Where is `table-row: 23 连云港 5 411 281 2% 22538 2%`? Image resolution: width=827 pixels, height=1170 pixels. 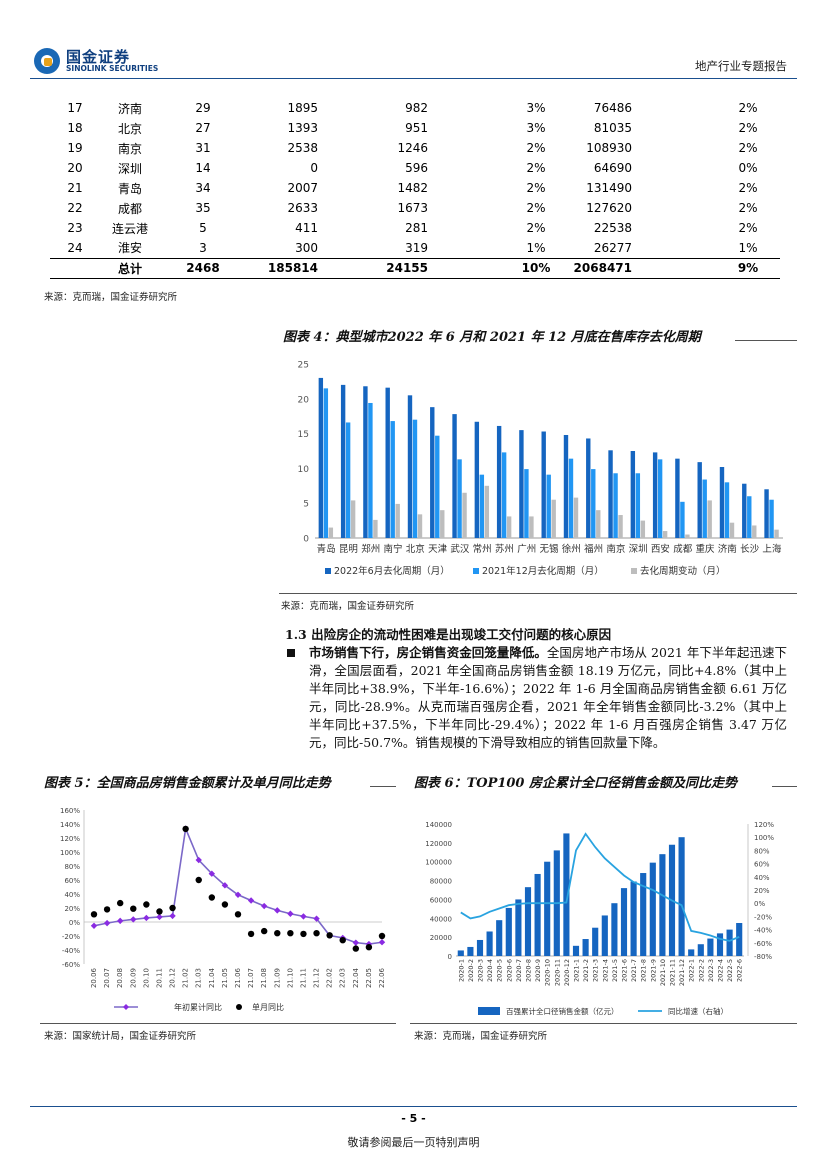
table-row: 23 连云港 5 411 281 2% 22538 2% is located at coordinates (415, 228).